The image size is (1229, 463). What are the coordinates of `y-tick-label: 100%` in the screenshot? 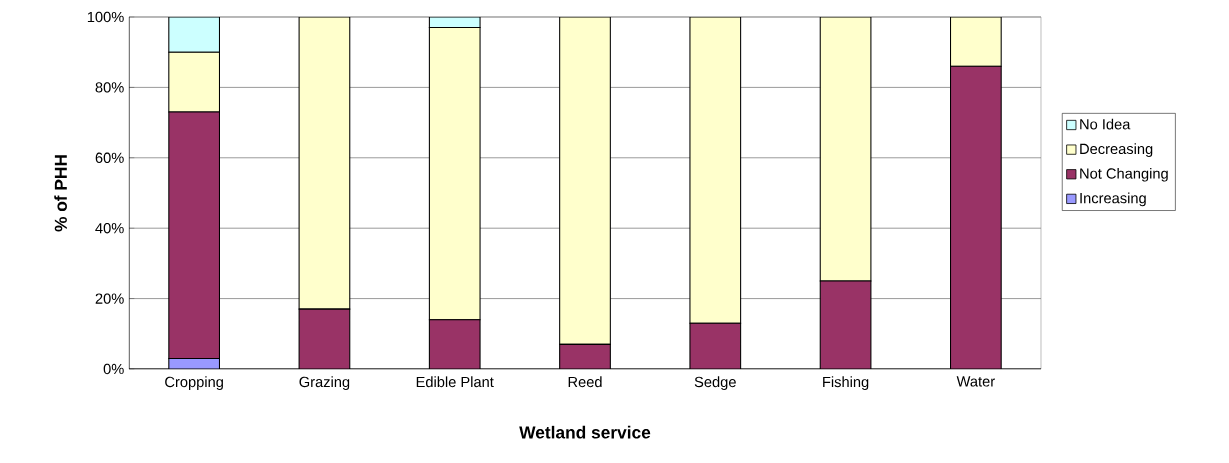 It's located at (105, 17).